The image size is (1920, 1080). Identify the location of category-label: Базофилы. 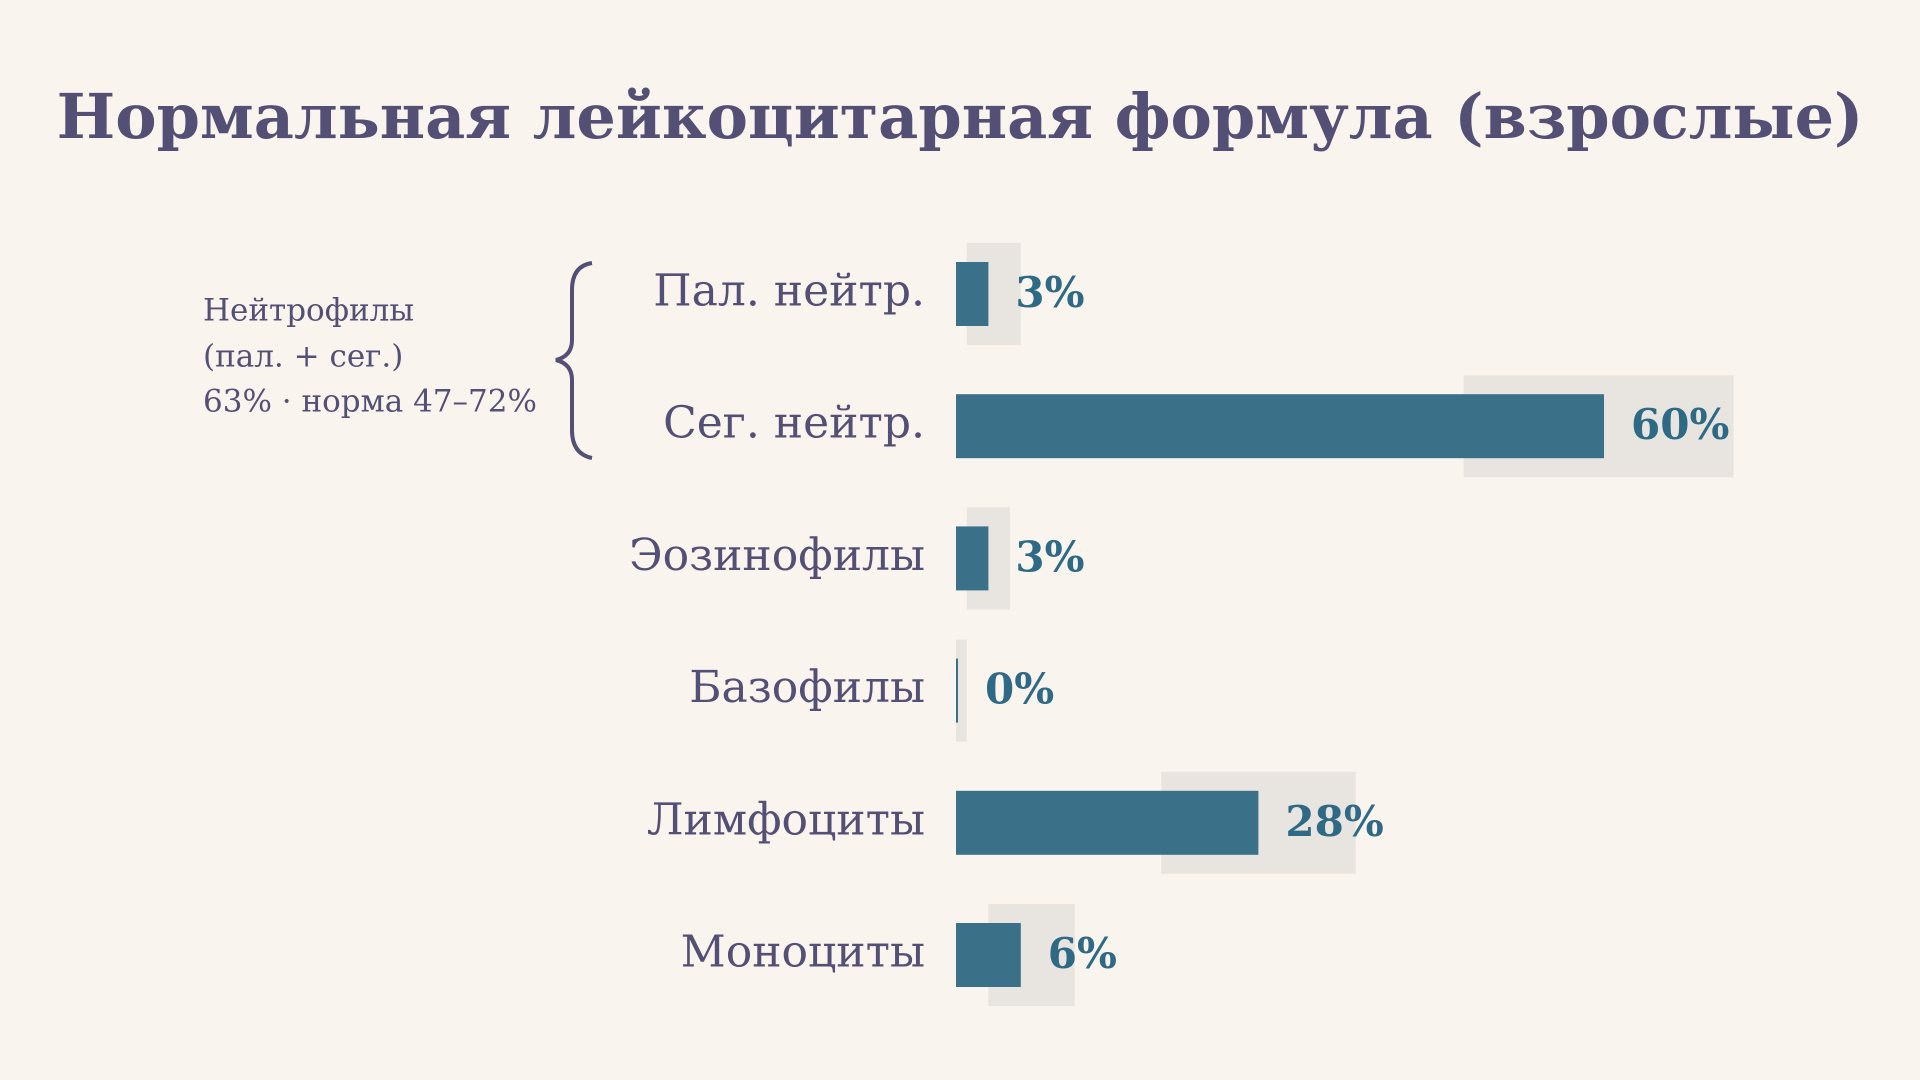
(807, 687).